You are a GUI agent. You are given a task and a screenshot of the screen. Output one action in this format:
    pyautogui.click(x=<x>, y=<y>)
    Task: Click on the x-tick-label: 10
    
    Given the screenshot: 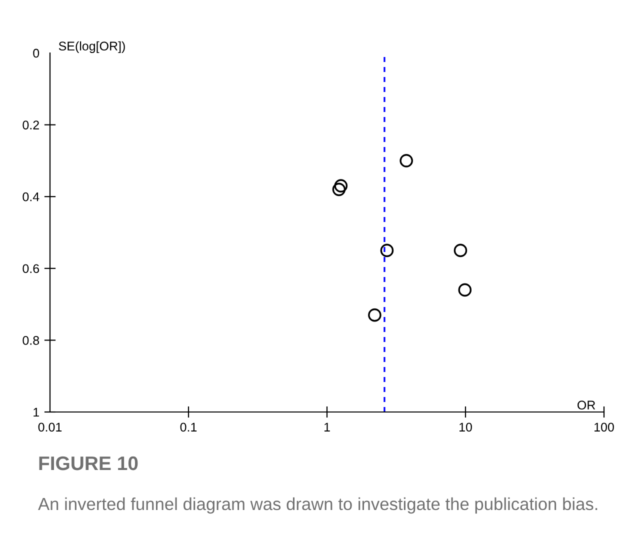 What is the action you would take?
    pyautogui.click(x=466, y=427)
    